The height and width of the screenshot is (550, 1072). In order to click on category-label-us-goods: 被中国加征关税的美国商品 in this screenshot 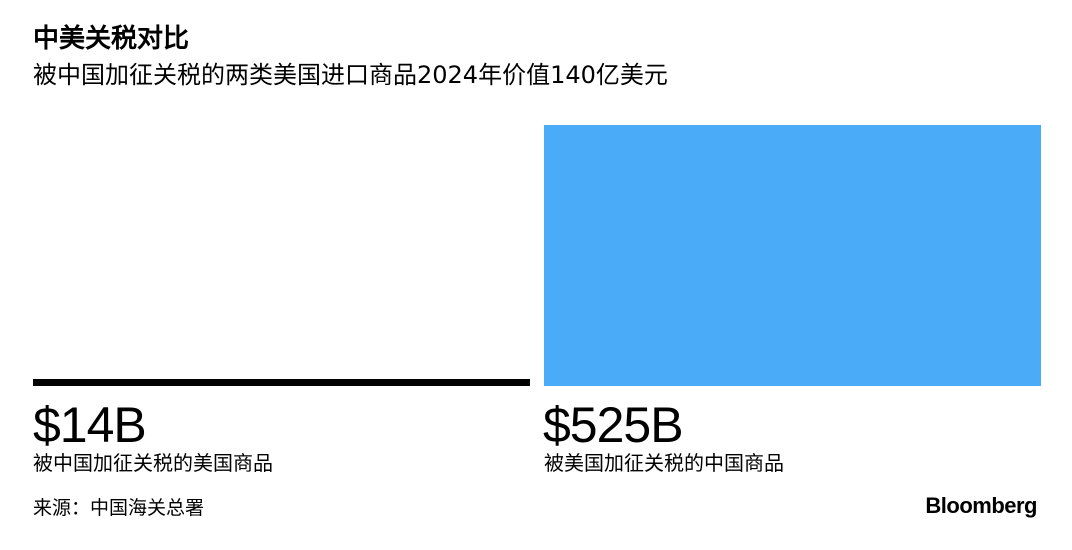, I will do `click(153, 463)`.